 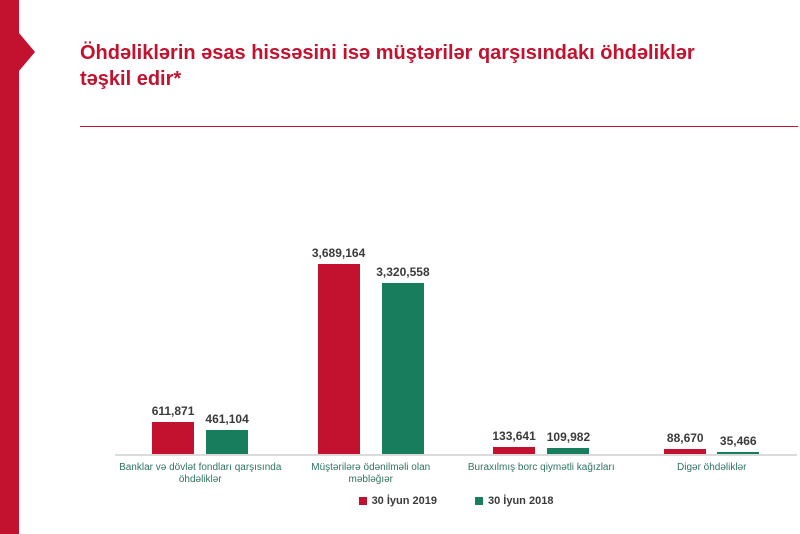 I want to click on arrow-right-icon, so click(x=27, y=52).